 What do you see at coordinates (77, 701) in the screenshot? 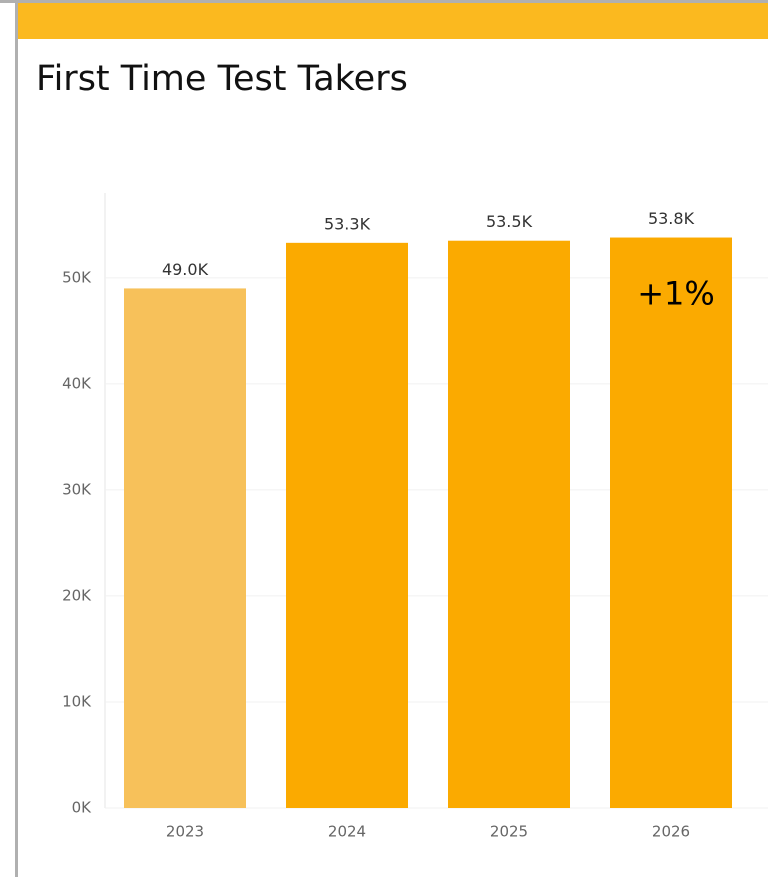
I see `y-tick-label: 10K` at bounding box center [77, 701].